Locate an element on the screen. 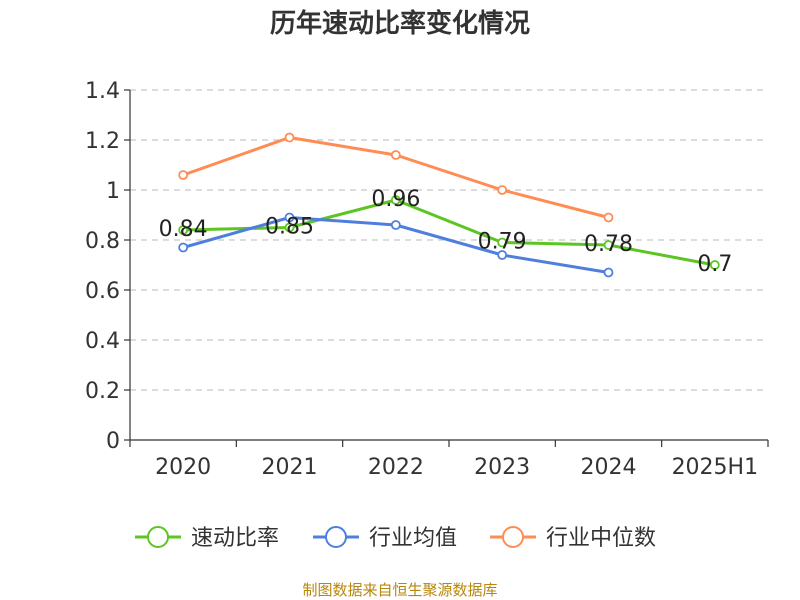 Image resolution: width=800 pixels, height=600 pixels. x-tick-label: 2021 is located at coordinates (290, 467).